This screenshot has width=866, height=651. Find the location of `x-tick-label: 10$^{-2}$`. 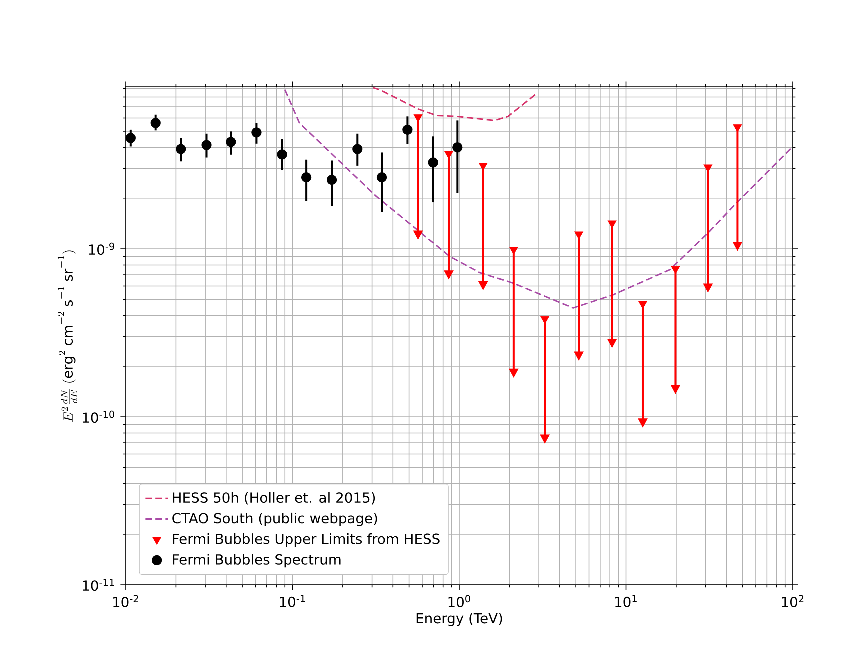

x-tick-label: 10$^{-2}$ is located at coordinates (126, 601).